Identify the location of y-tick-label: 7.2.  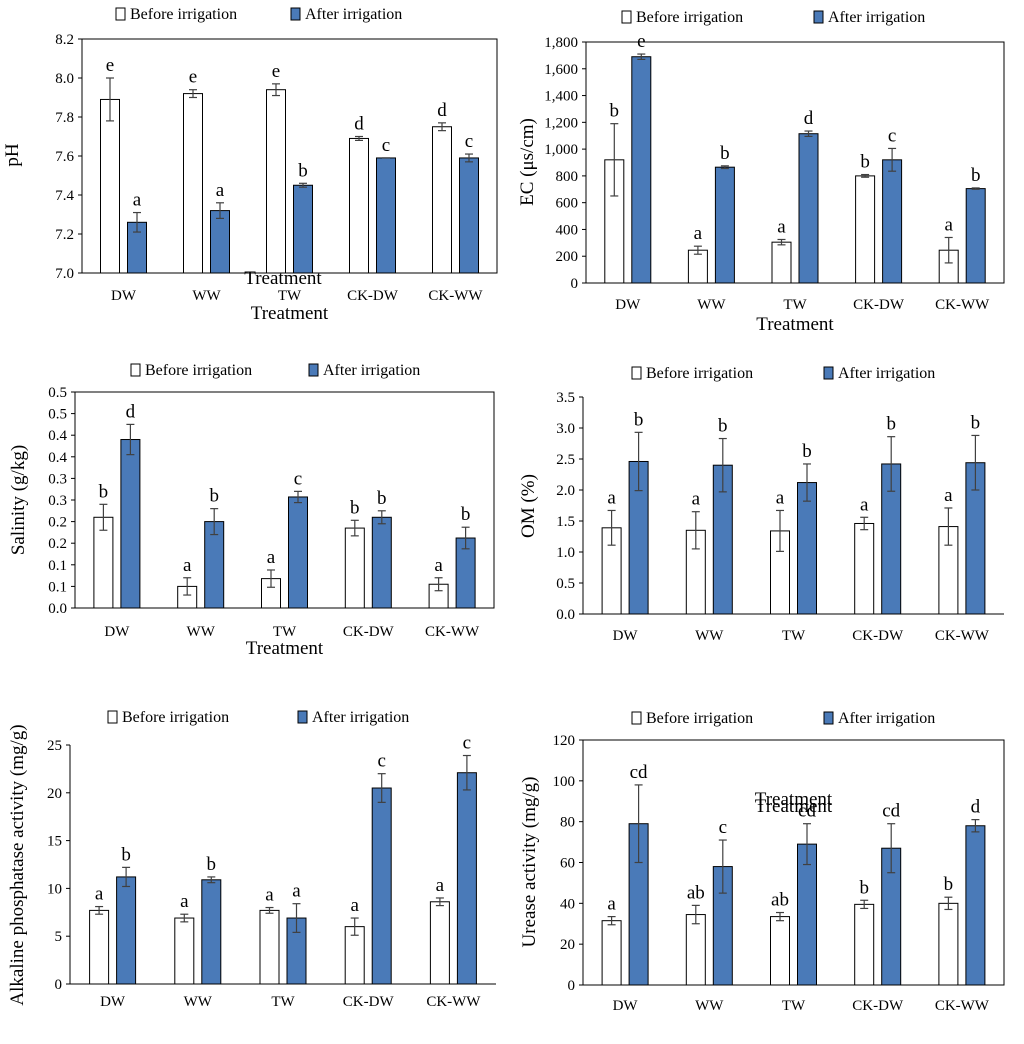
(64, 235).